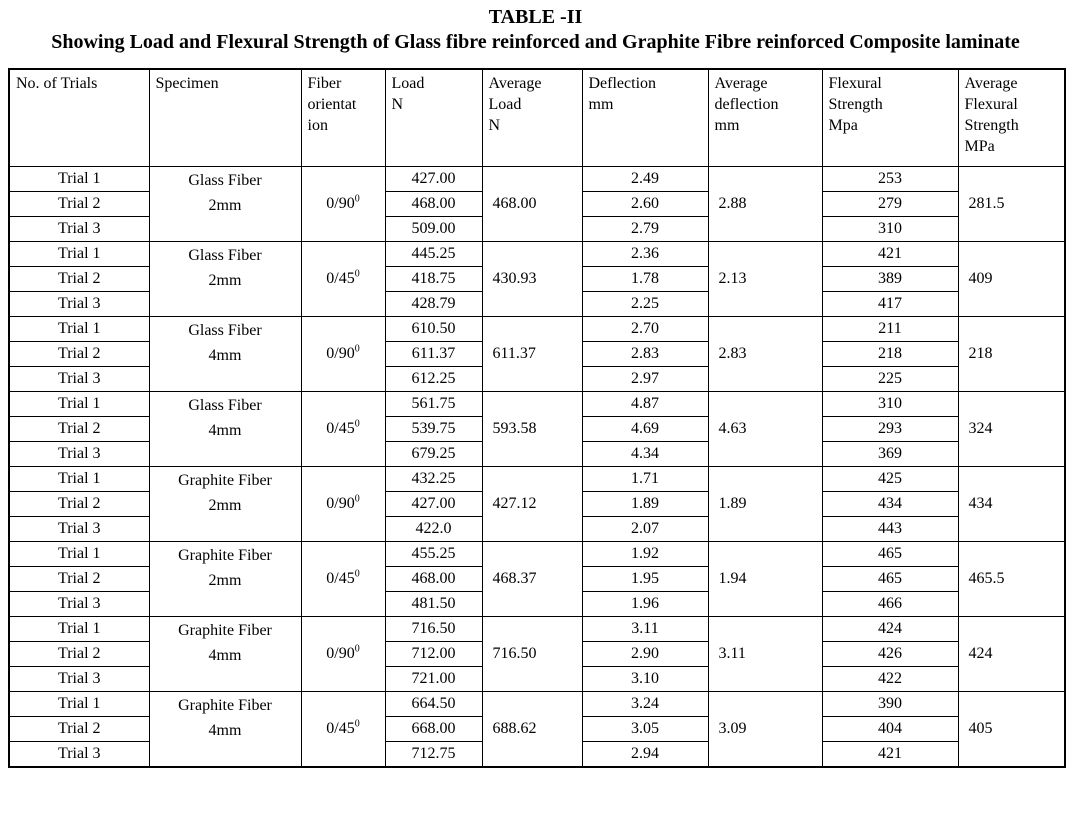 Image resolution: width=1071 pixels, height=820 pixels. Describe the element at coordinates (890, 604) in the screenshot. I see `cell-flexural-strength: 466` at that location.